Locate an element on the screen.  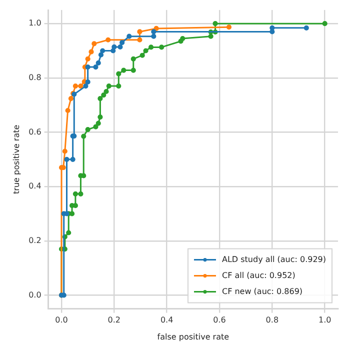
x-tick-label: 0.0 is located at coordinates (61, 320).